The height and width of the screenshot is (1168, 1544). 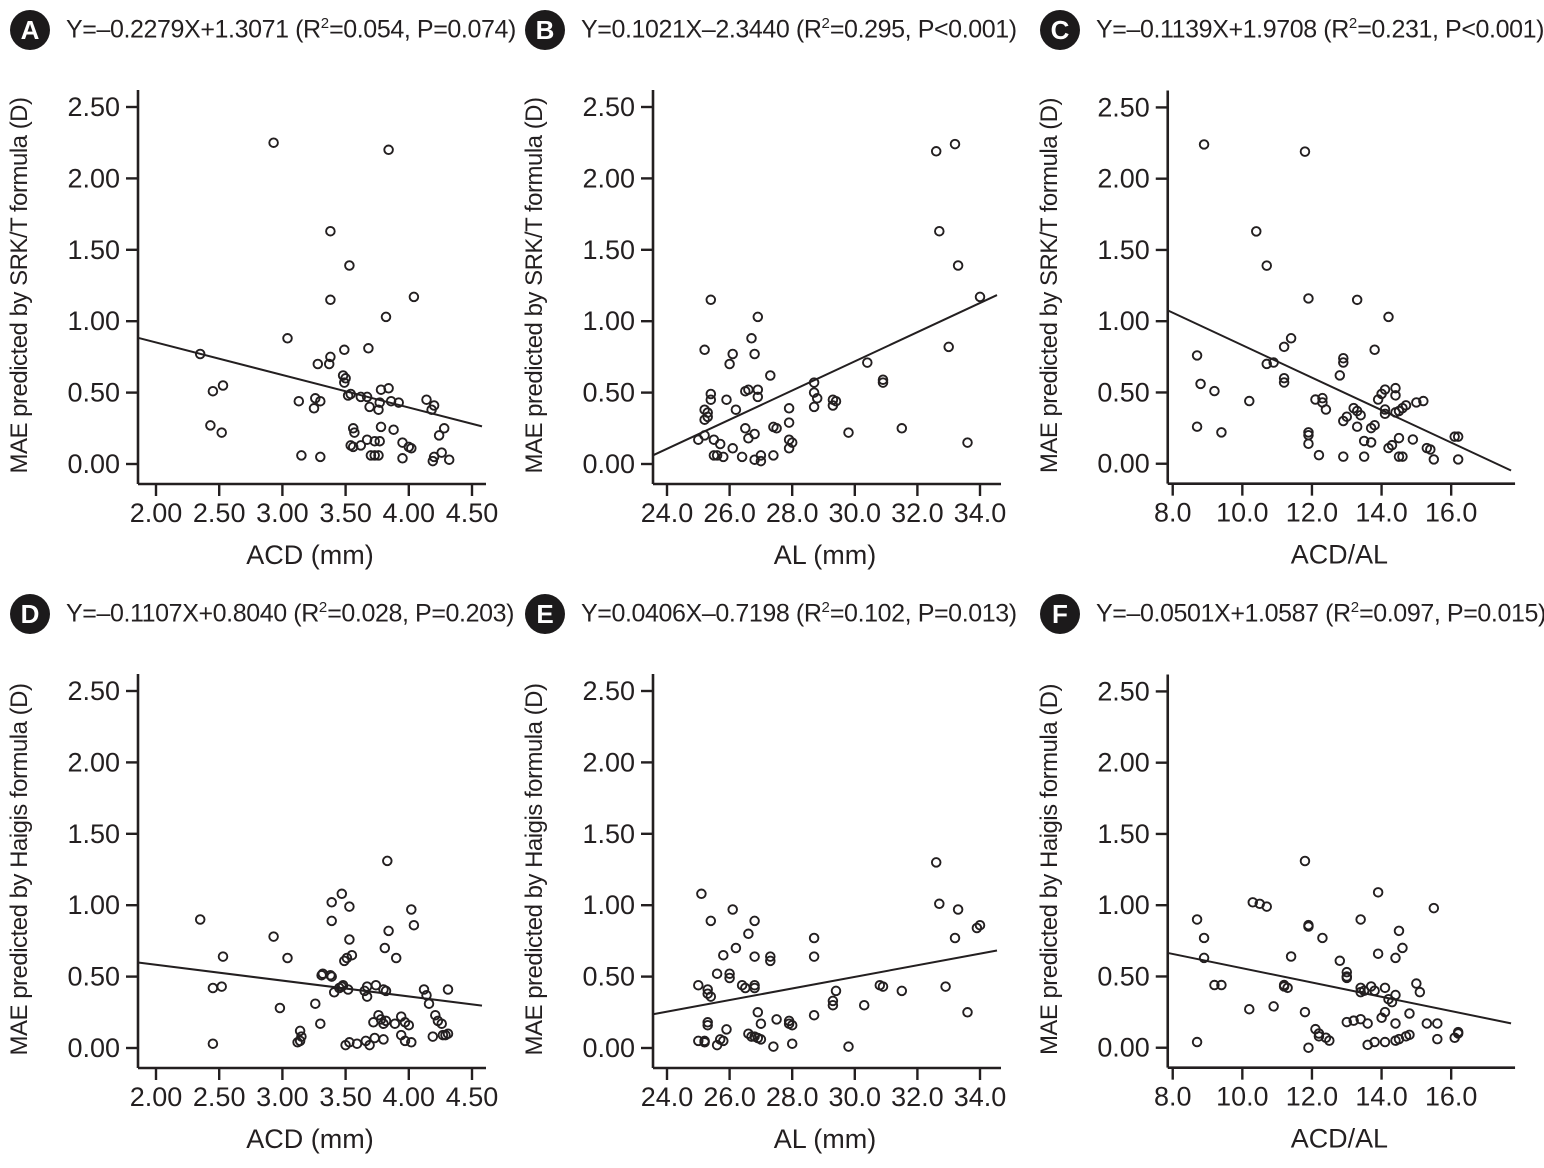 What do you see at coordinates (825, 555) in the screenshot?
I see `x-axis-title: AL (mm)` at bounding box center [825, 555].